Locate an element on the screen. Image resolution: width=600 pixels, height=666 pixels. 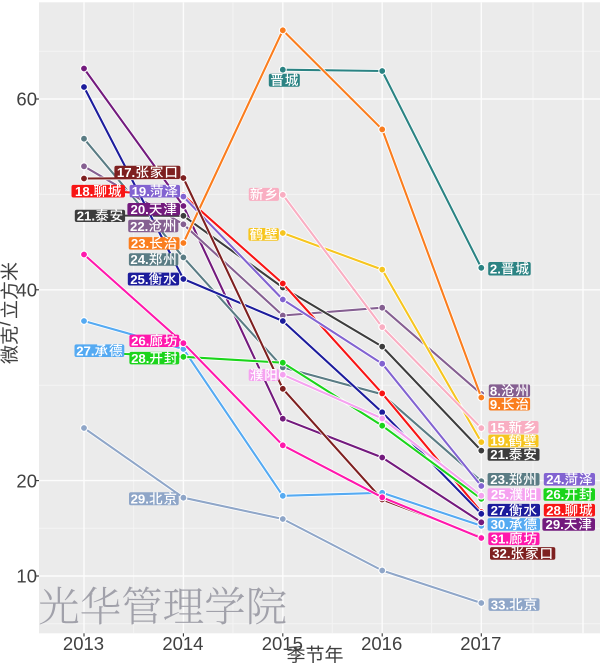
svg-text: 20 is located at coordinates (26, 480).